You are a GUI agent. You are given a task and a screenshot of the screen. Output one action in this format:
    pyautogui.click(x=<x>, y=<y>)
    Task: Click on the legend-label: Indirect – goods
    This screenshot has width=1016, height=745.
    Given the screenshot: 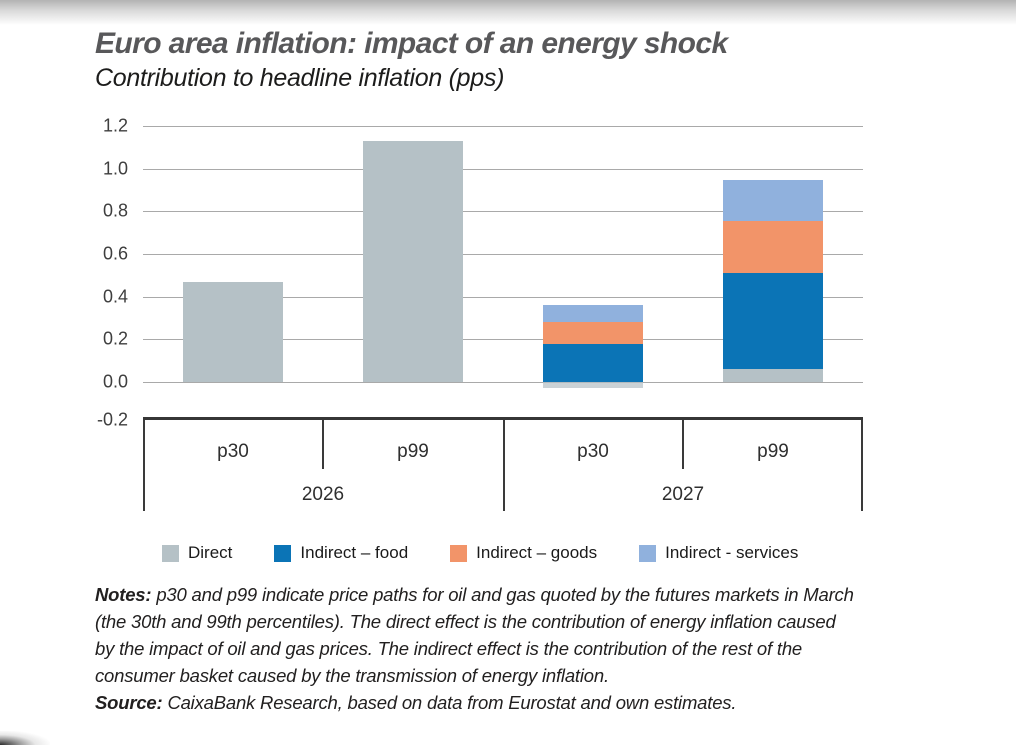 What is the action you would take?
    pyautogui.click(x=537, y=552)
    